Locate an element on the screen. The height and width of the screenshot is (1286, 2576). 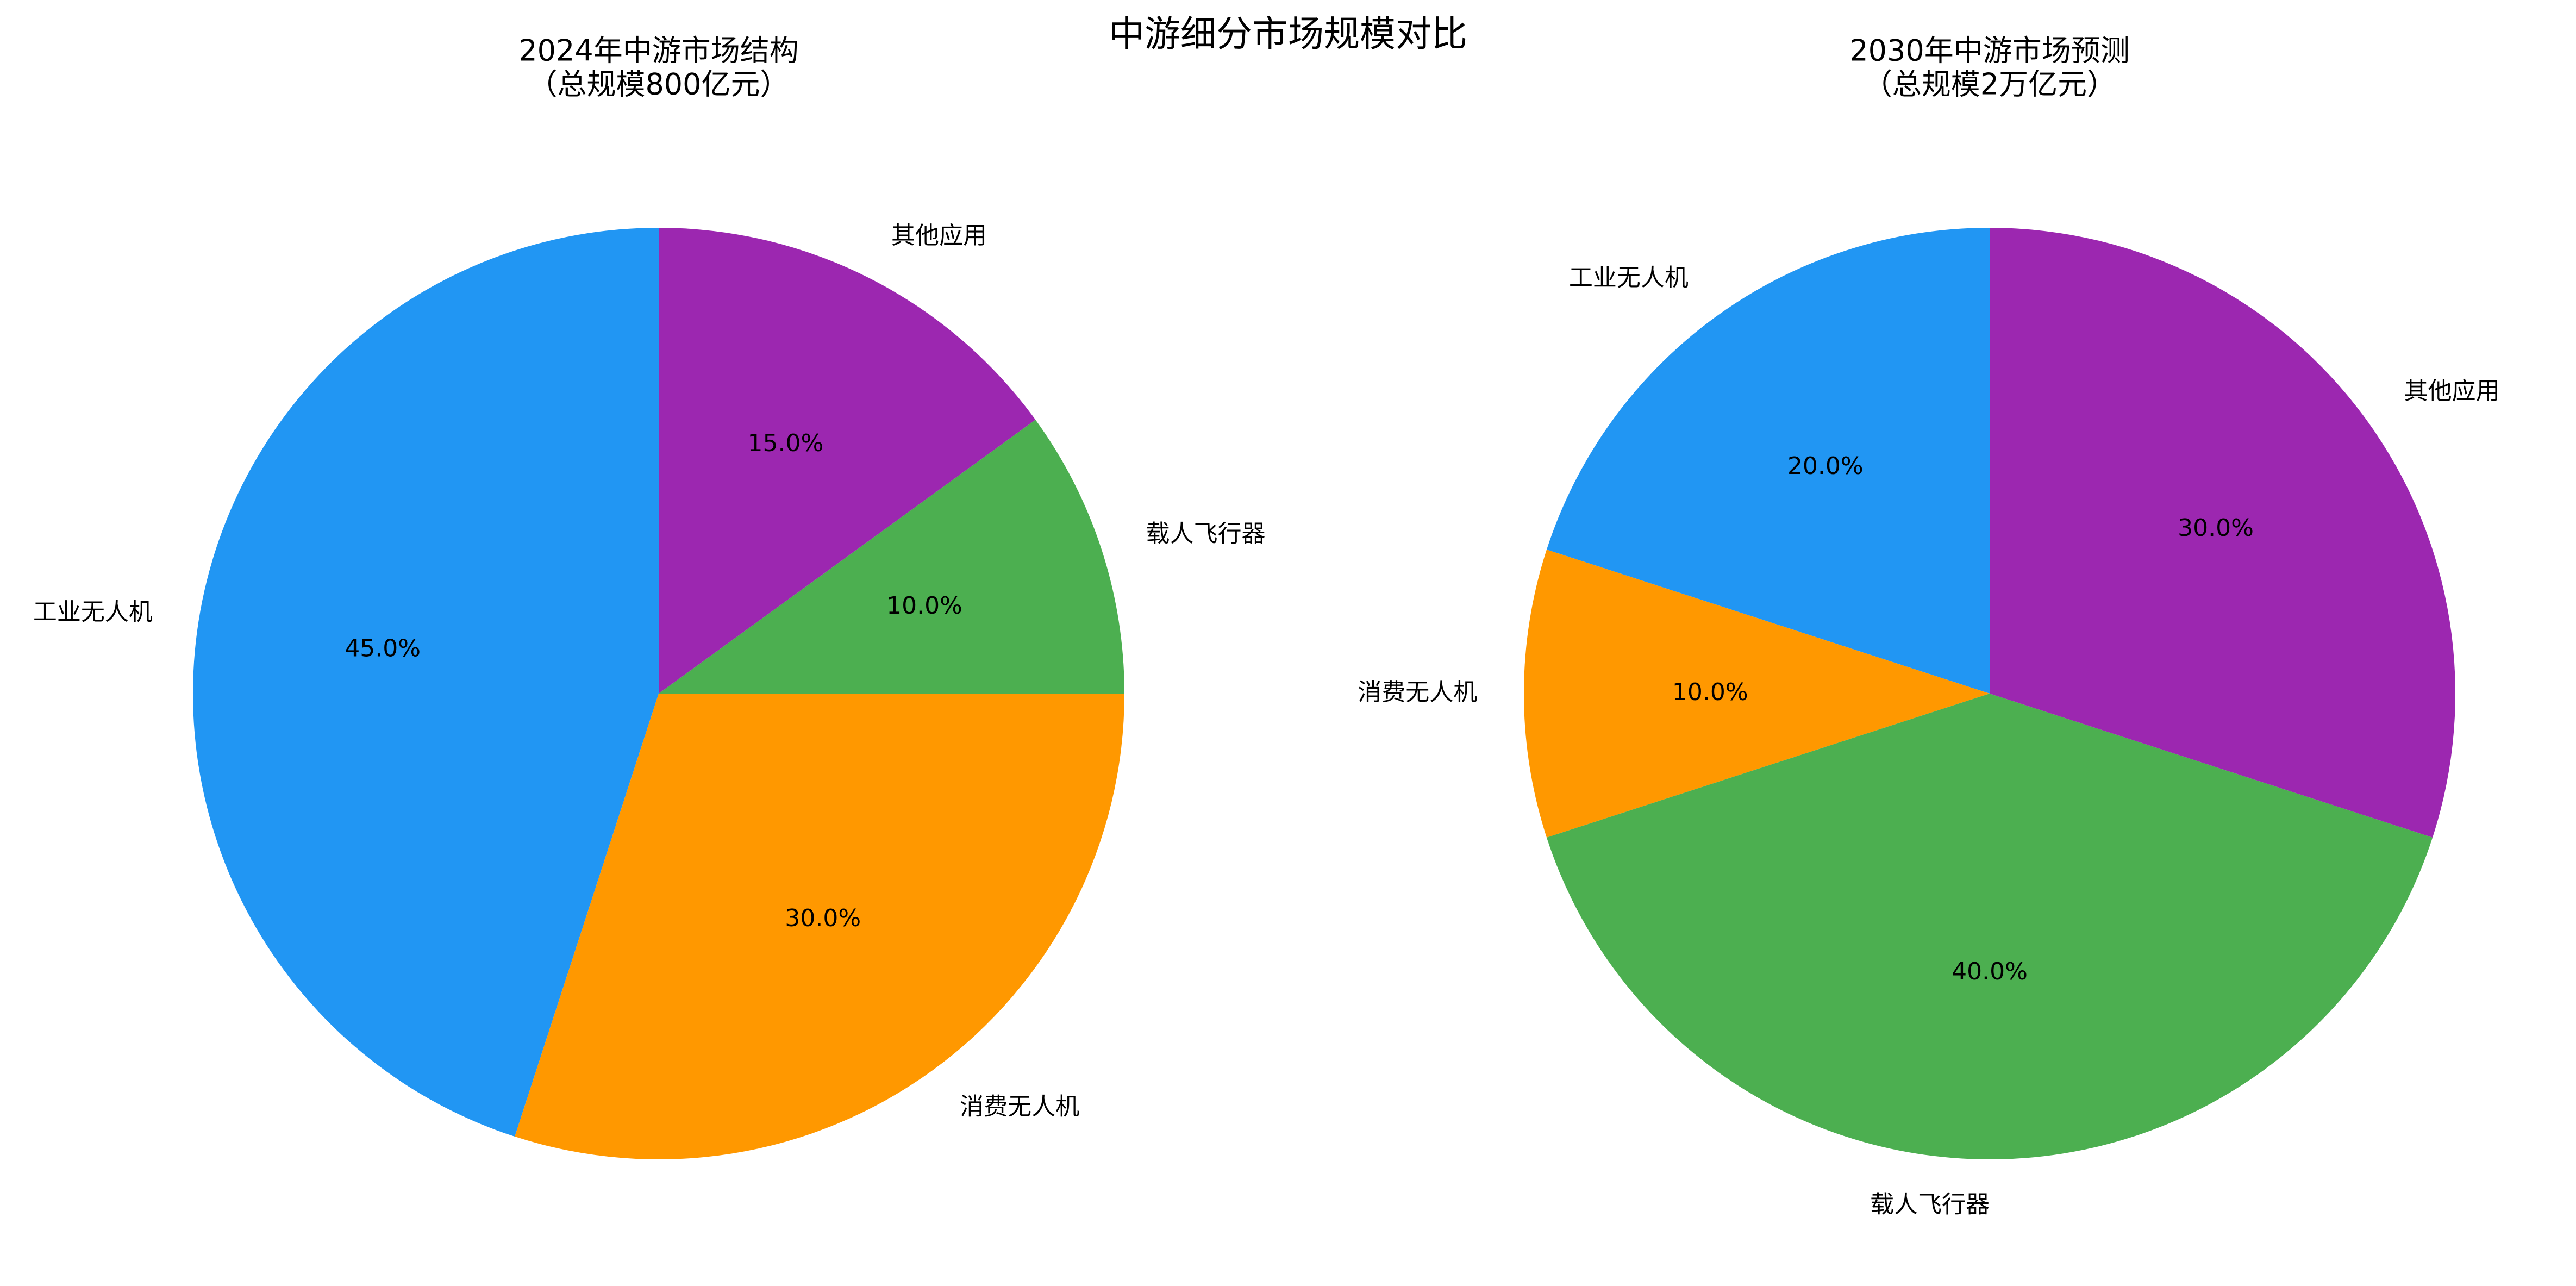
percent-label: 40.0% is located at coordinates (1990, 971).